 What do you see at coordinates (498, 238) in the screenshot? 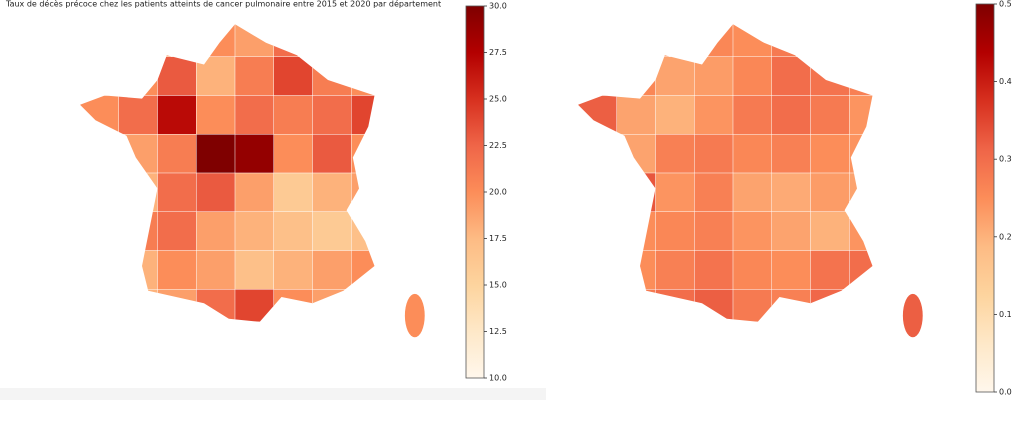
I see `colorbar-tick-label: 17.5` at bounding box center [498, 238].